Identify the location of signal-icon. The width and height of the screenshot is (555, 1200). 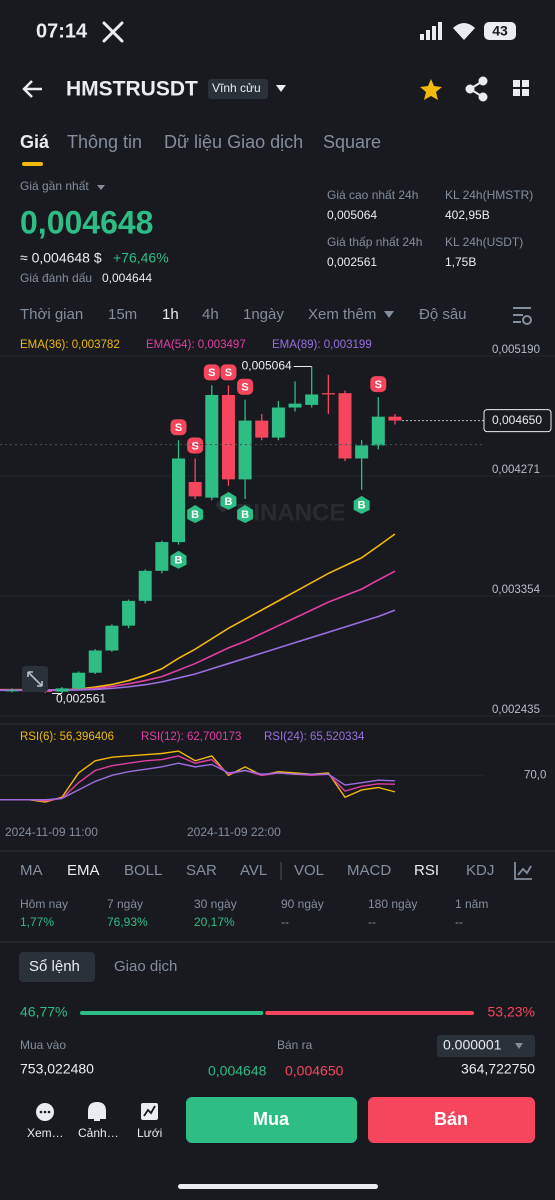
(431, 31).